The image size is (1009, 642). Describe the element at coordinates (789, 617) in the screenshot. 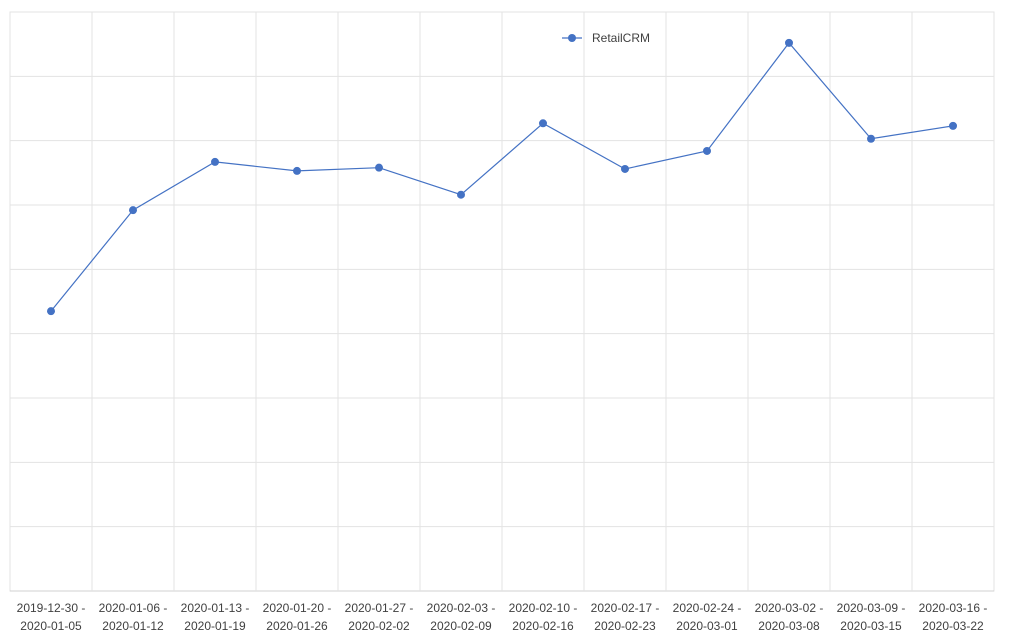

I see `x-tick-label: 2020-03-02 - 2020-03-08` at that location.